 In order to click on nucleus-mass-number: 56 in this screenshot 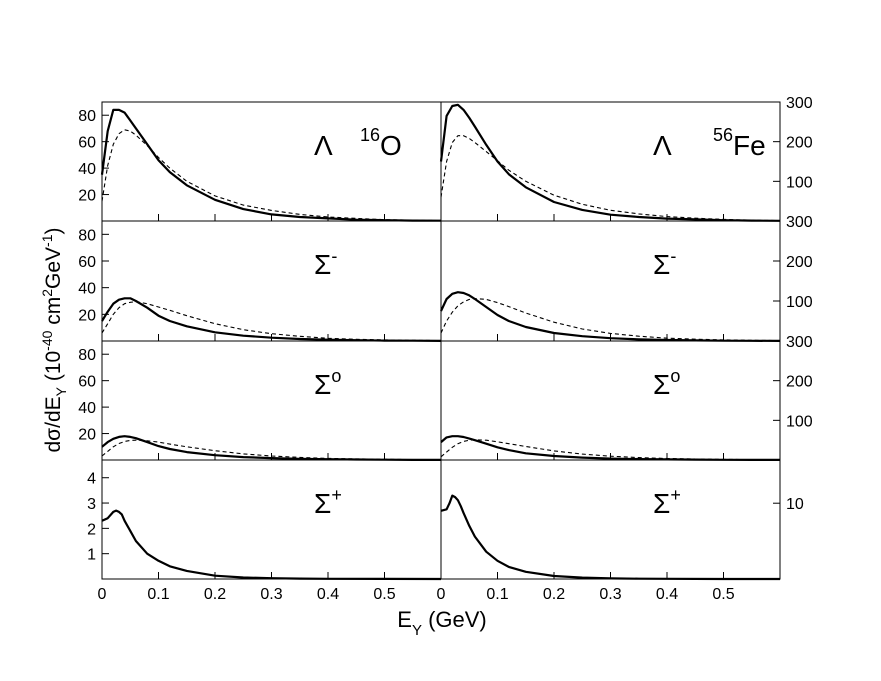, I will do `click(723, 135)`.